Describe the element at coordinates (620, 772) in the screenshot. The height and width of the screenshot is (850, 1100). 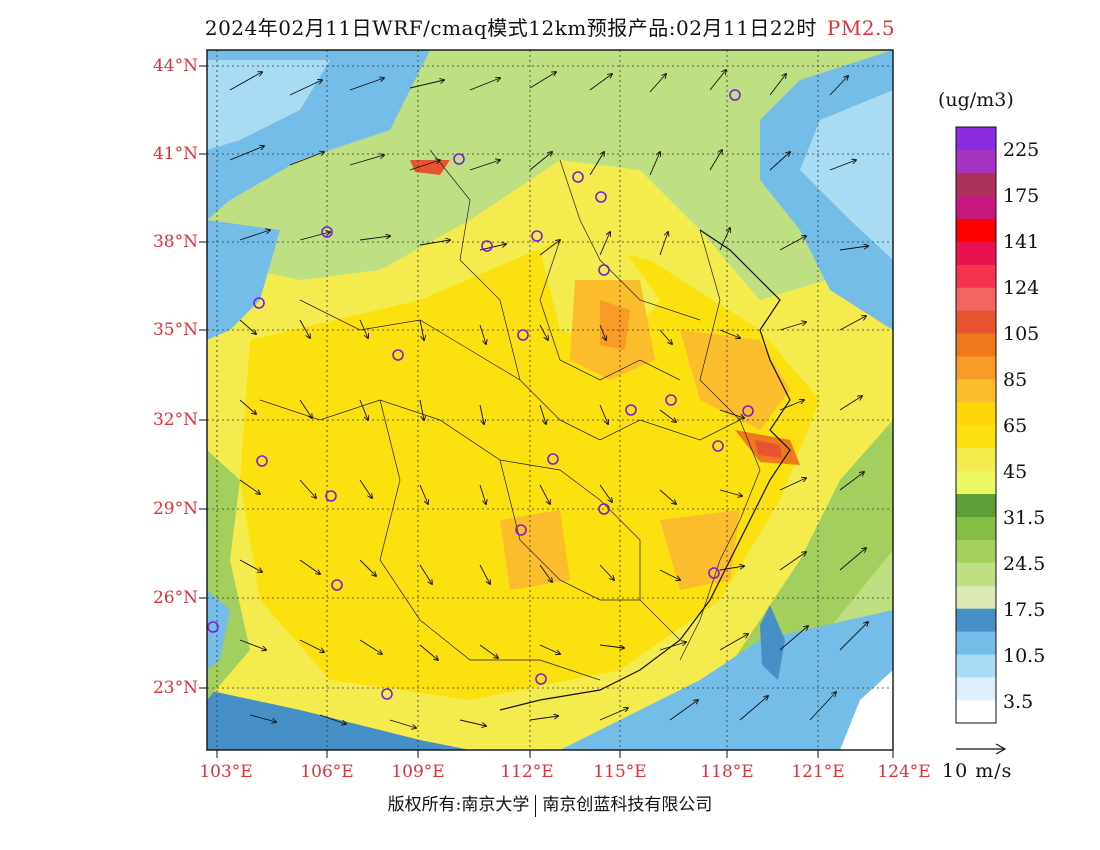
I see `lon-label-115e: 115°E` at that location.